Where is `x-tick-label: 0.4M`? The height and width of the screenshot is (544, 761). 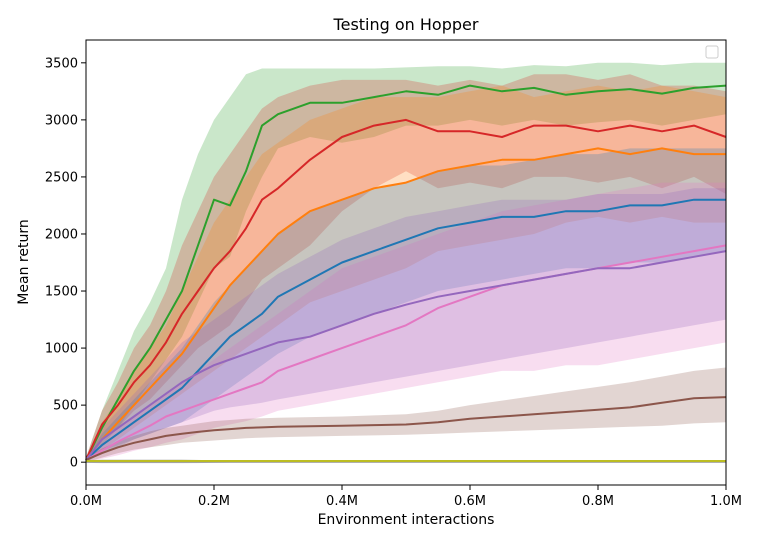
x-tick-label: 0.4M is located at coordinates (342, 501).